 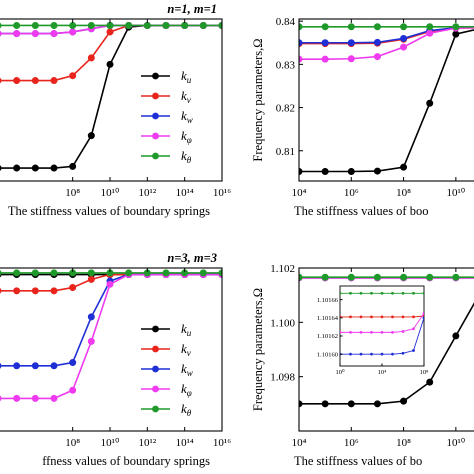 What do you see at coordinates (189, 413) in the screenshot?
I see `legend-subscript: θ` at bounding box center [189, 413].